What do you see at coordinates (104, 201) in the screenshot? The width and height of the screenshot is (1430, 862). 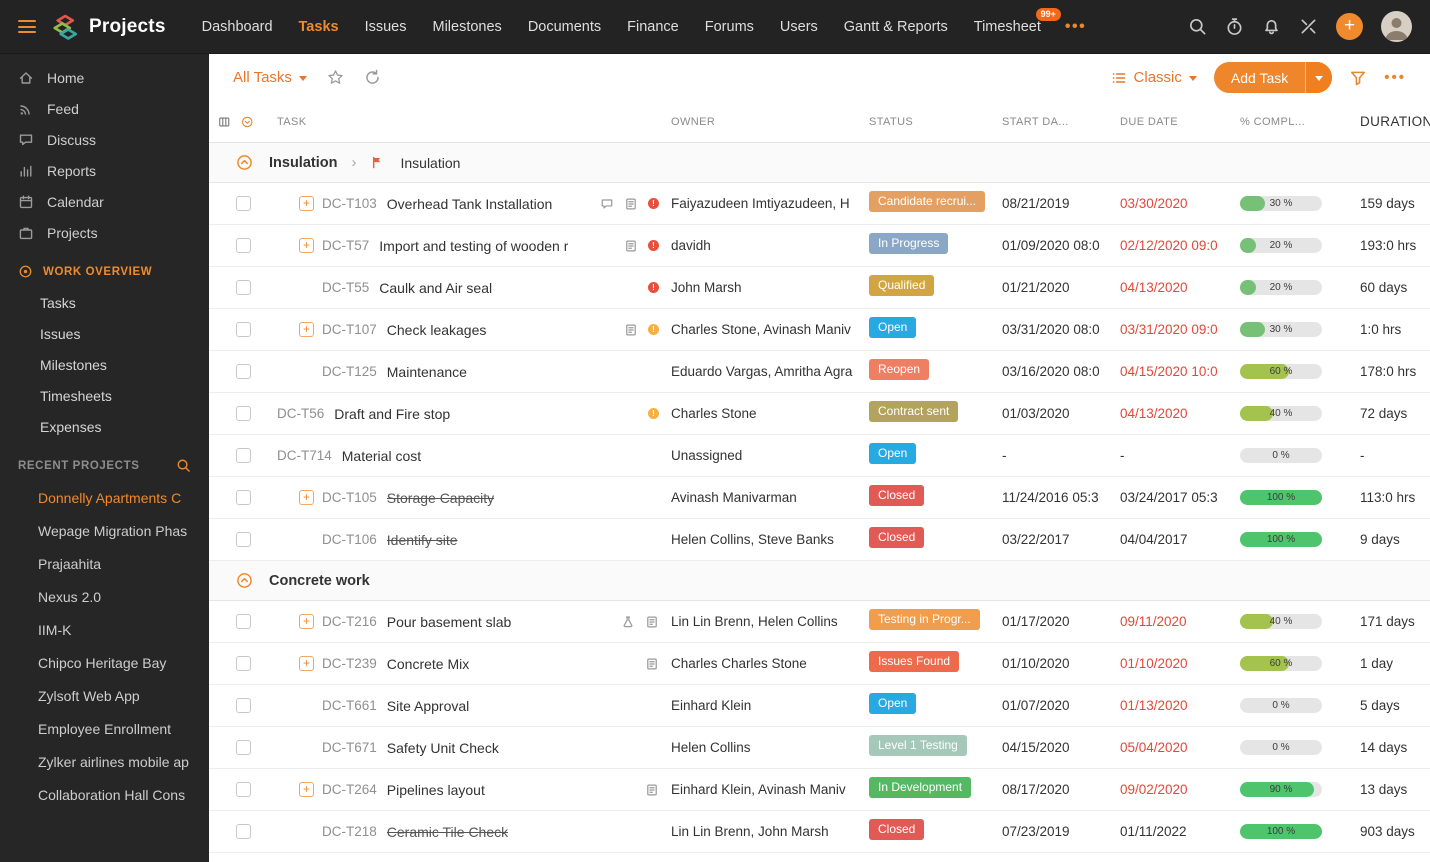 I see `sidebar-item-calendar: Calendar` at bounding box center [104, 201].